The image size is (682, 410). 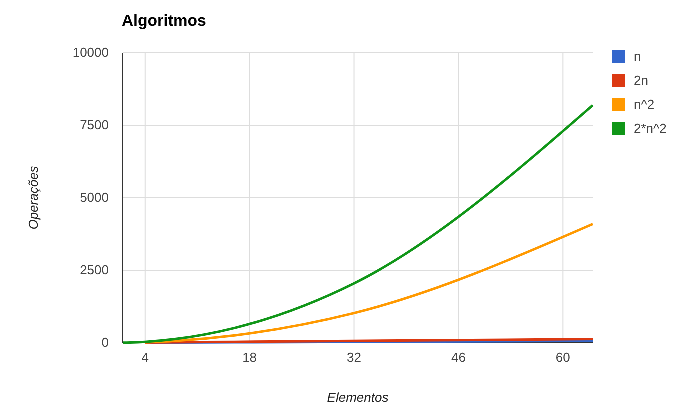 What do you see at coordinates (641, 80) in the screenshot?
I see `legend-label: 2n` at bounding box center [641, 80].